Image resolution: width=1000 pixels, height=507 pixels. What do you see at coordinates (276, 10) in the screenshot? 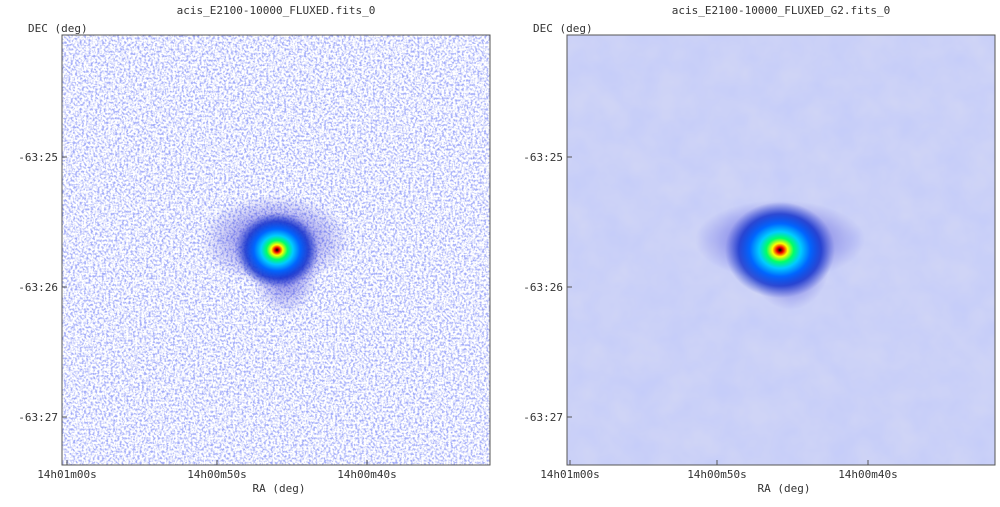
I see `panel-title: acis_E2100-10000_FLUXED.fits_0` at bounding box center [276, 10].